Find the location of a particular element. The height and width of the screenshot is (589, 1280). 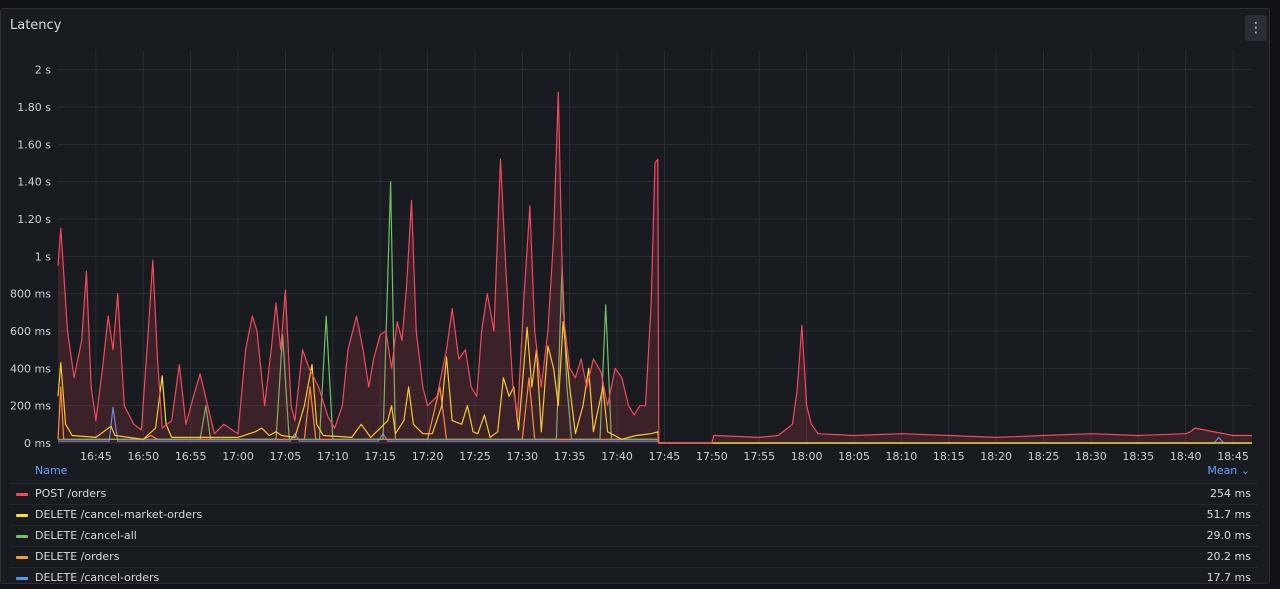

x-tick-label: 18:40 is located at coordinates (1186, 456).